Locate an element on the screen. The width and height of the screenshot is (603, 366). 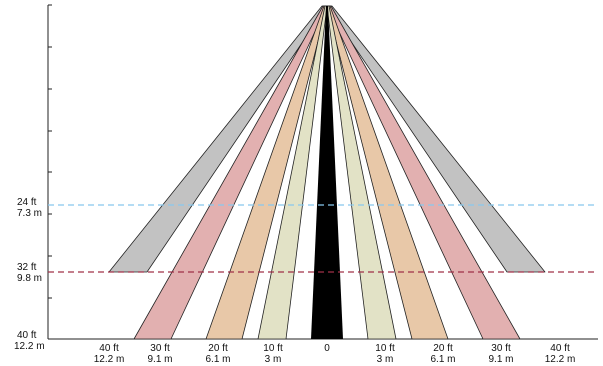
x-label-right-20-ft: 20 ft is located at coordinates (443, 348).